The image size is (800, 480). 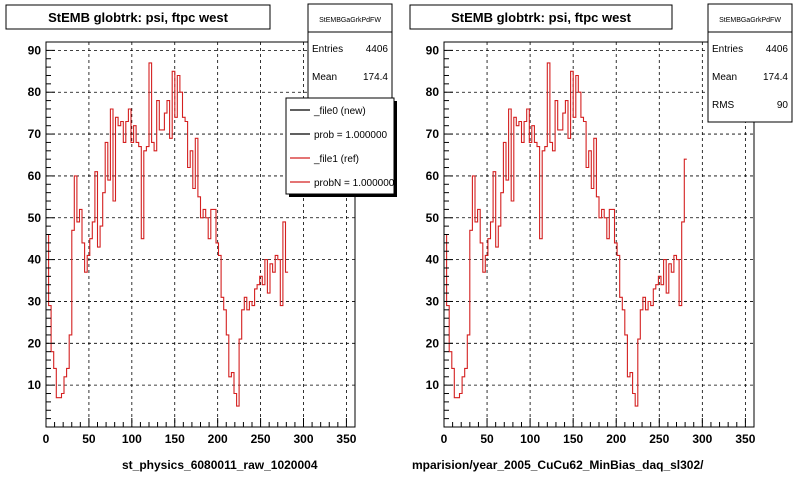 I want to click on stats-value: 90, so click(x=783, y=105).